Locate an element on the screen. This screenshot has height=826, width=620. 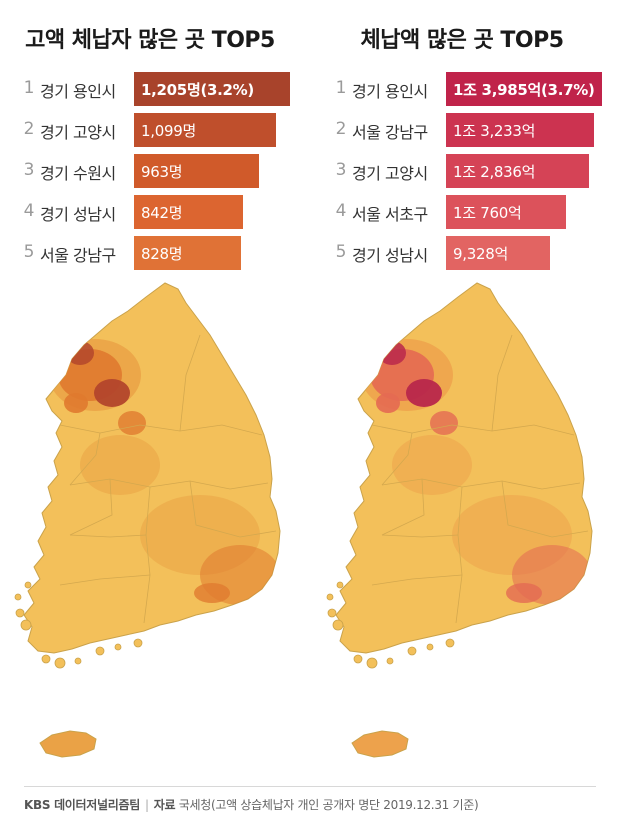
bar-row: 5 경기 성남시 9,328억 is located at coordinates (462, 253).